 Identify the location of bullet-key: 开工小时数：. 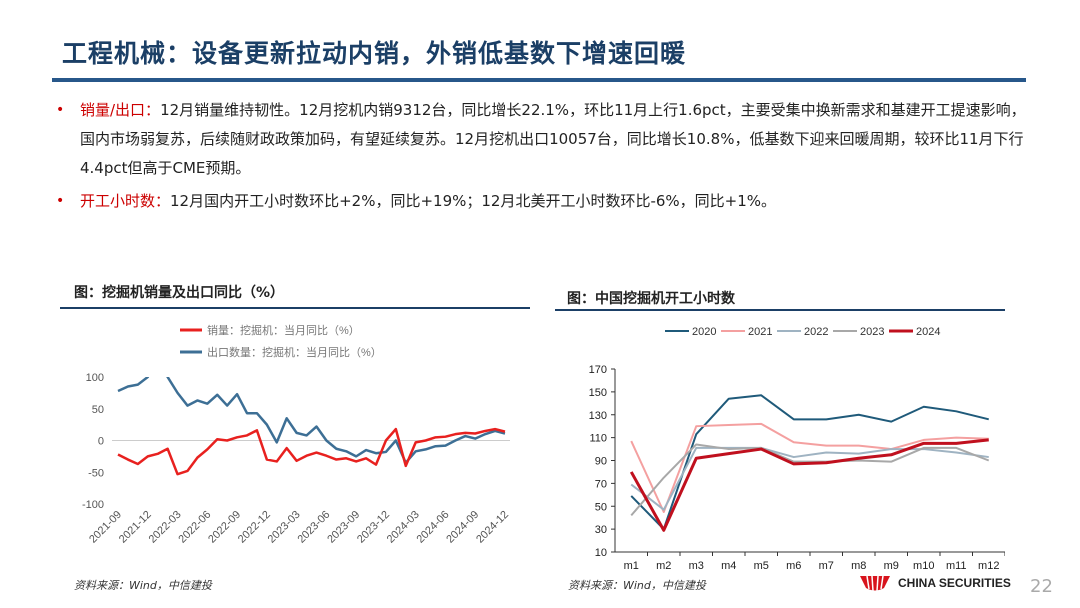
(125, 201).